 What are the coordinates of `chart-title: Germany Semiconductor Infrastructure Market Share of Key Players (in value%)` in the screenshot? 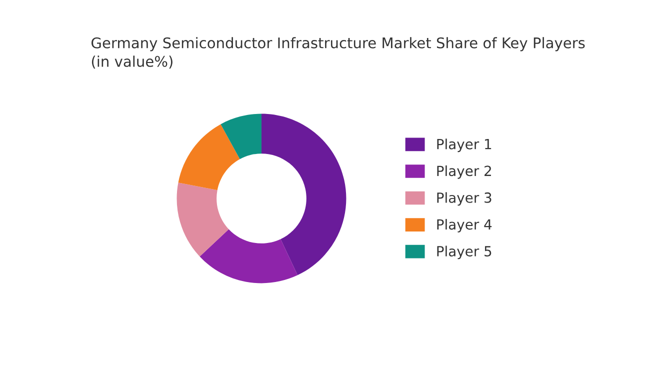 It's located at (338, 53).